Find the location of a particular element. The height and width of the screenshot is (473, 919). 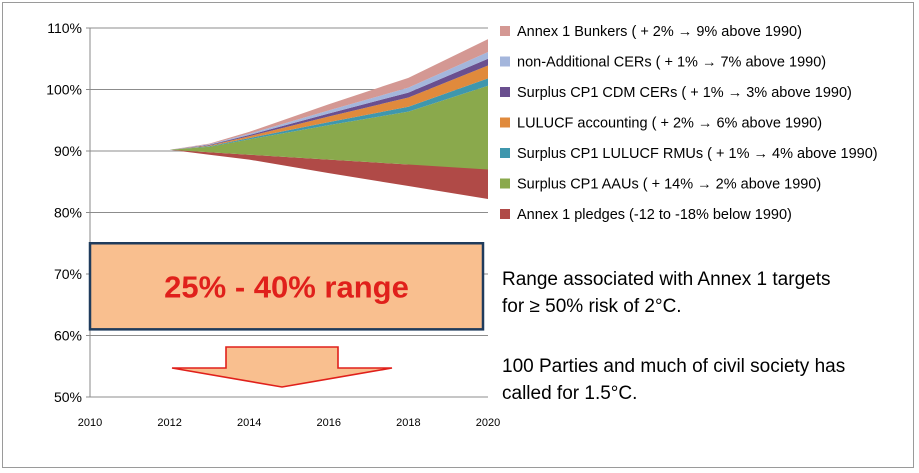

y-tick-label: 80% is located at coordinates (68, 213).